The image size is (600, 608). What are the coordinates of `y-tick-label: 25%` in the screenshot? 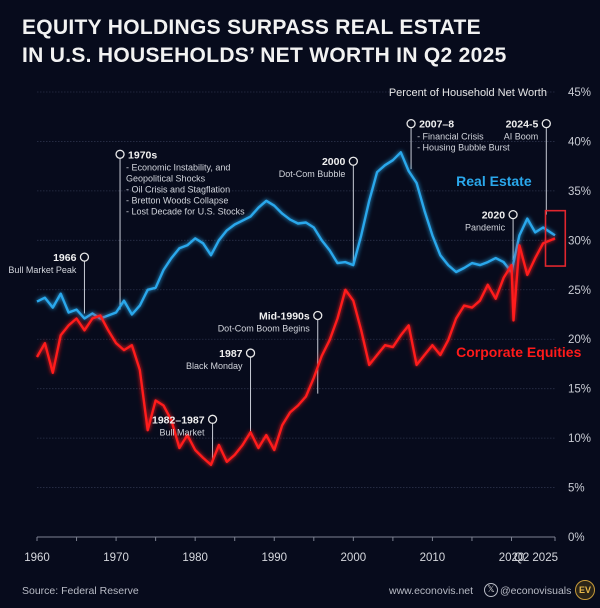 It's located at (579, 291).